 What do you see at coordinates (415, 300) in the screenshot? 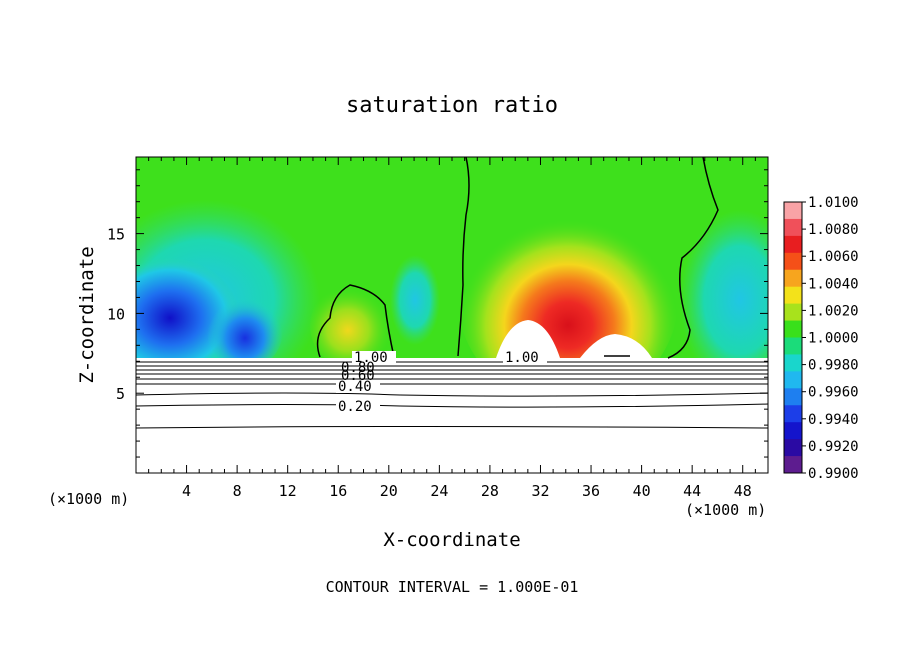
I see `cyan-region-mid` at bounding box center [415, 300].